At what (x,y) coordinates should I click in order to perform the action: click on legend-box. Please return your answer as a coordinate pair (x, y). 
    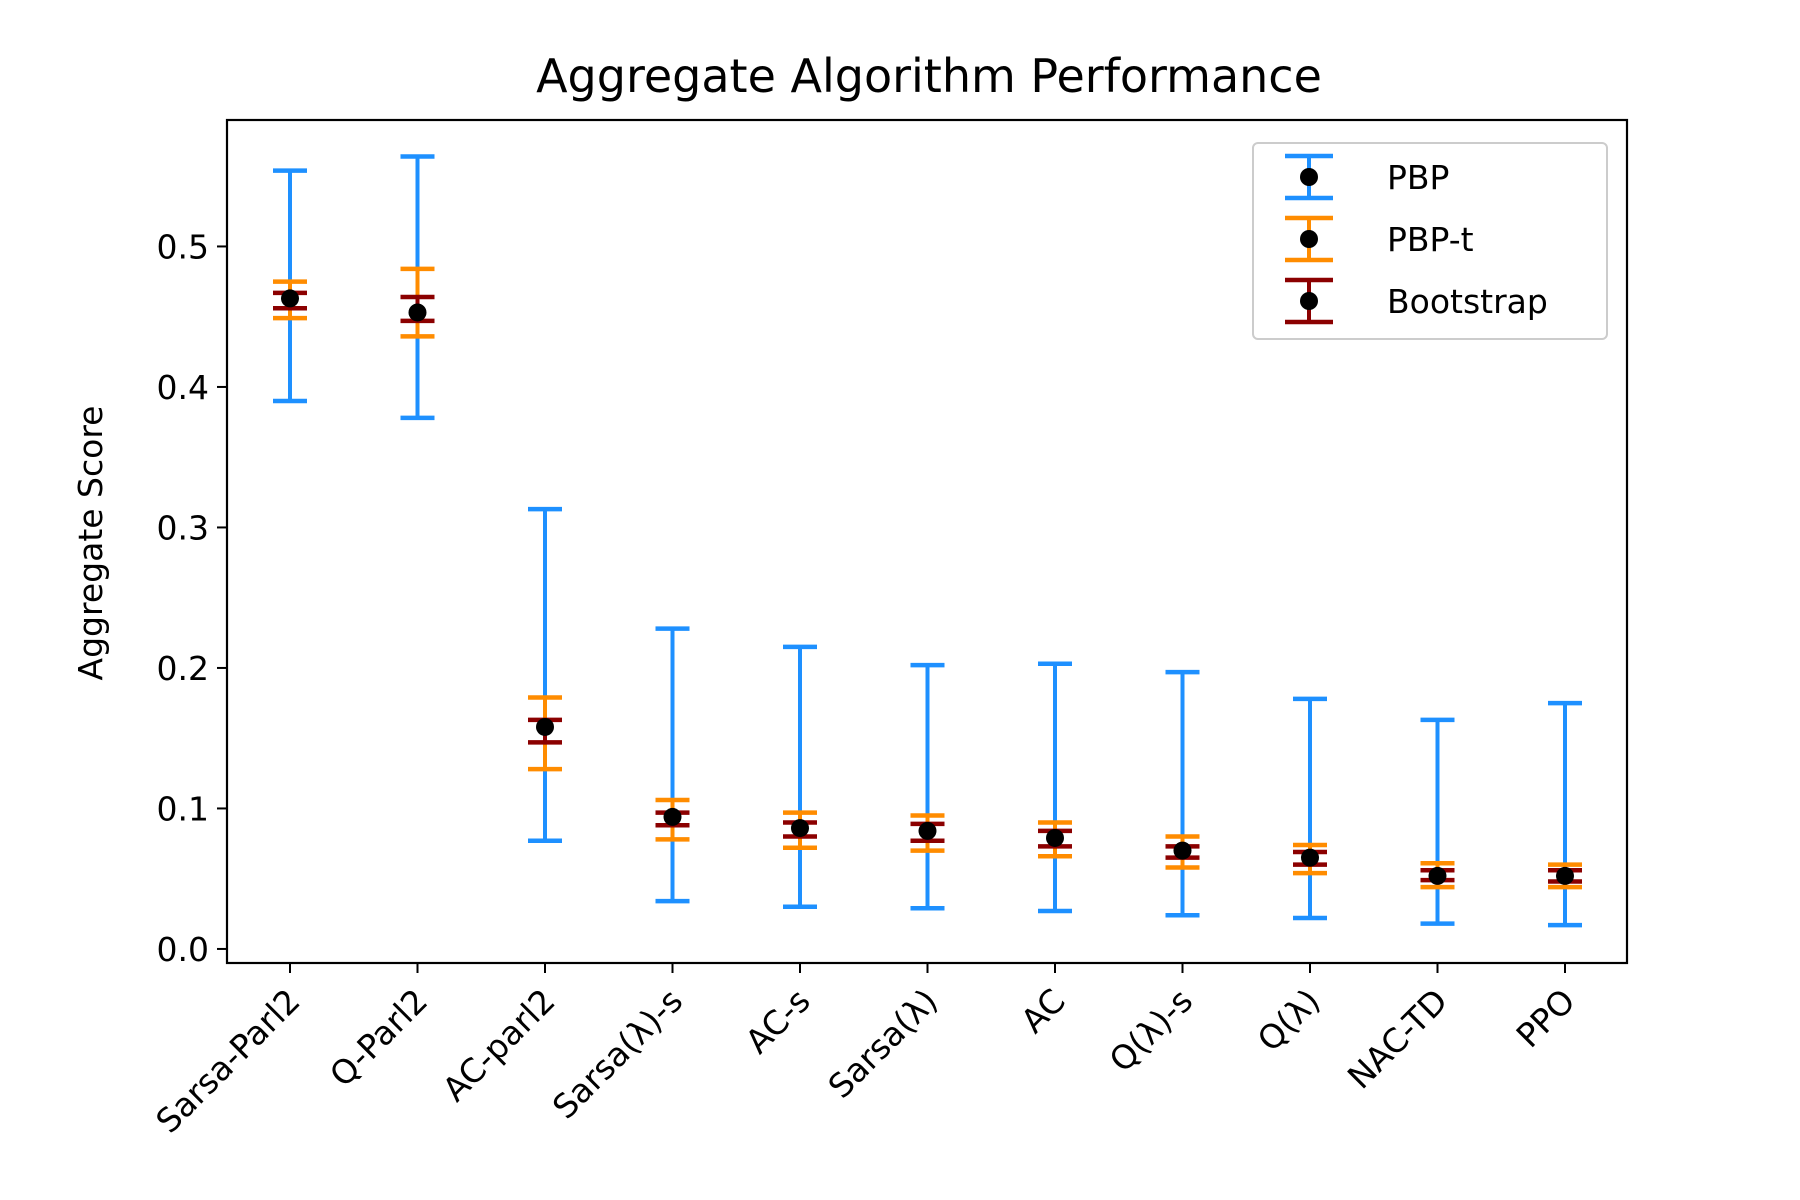
    Looking at the image, I should click on (1430, 241).